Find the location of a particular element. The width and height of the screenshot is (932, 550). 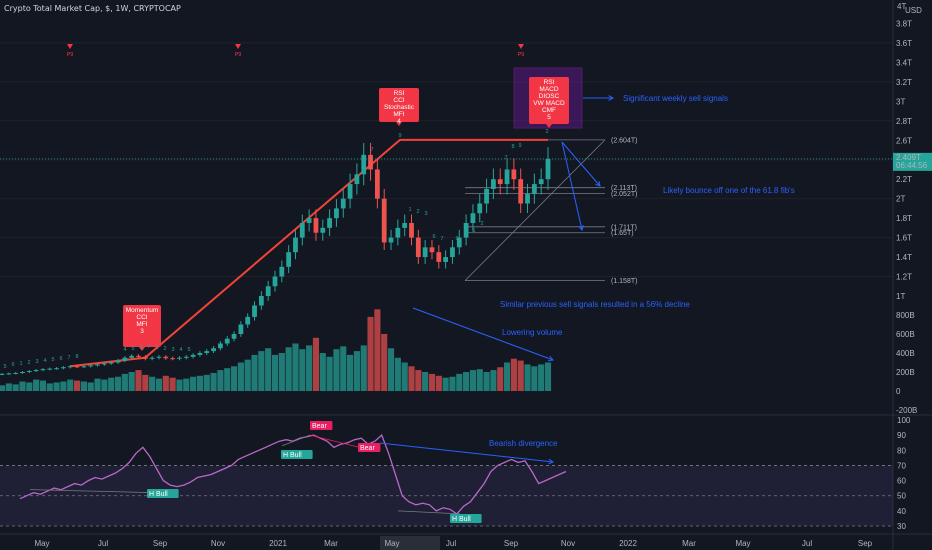

signal-box-text: 4 is located at coordinates (399, 121).